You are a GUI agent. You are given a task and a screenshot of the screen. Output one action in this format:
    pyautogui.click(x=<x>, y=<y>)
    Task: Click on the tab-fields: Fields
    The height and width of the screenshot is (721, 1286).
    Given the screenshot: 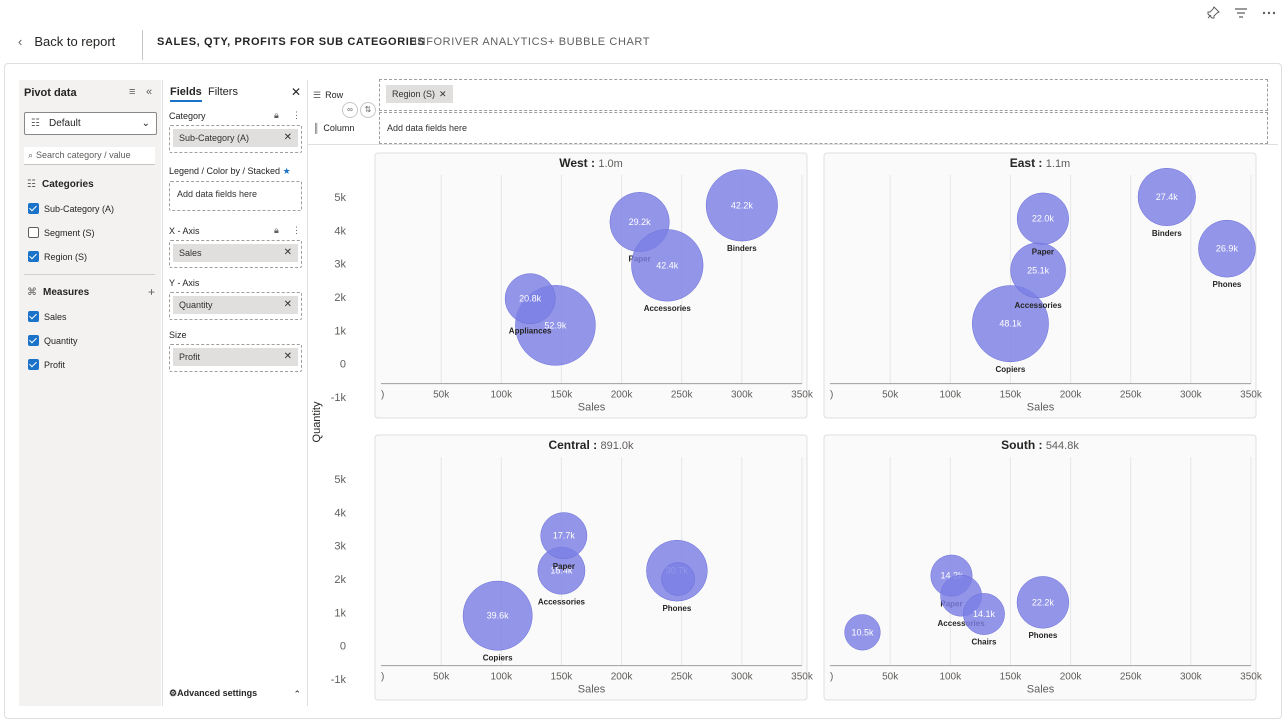 What is the action you would take?
    pyautogui.click(x=186, y=94)
    